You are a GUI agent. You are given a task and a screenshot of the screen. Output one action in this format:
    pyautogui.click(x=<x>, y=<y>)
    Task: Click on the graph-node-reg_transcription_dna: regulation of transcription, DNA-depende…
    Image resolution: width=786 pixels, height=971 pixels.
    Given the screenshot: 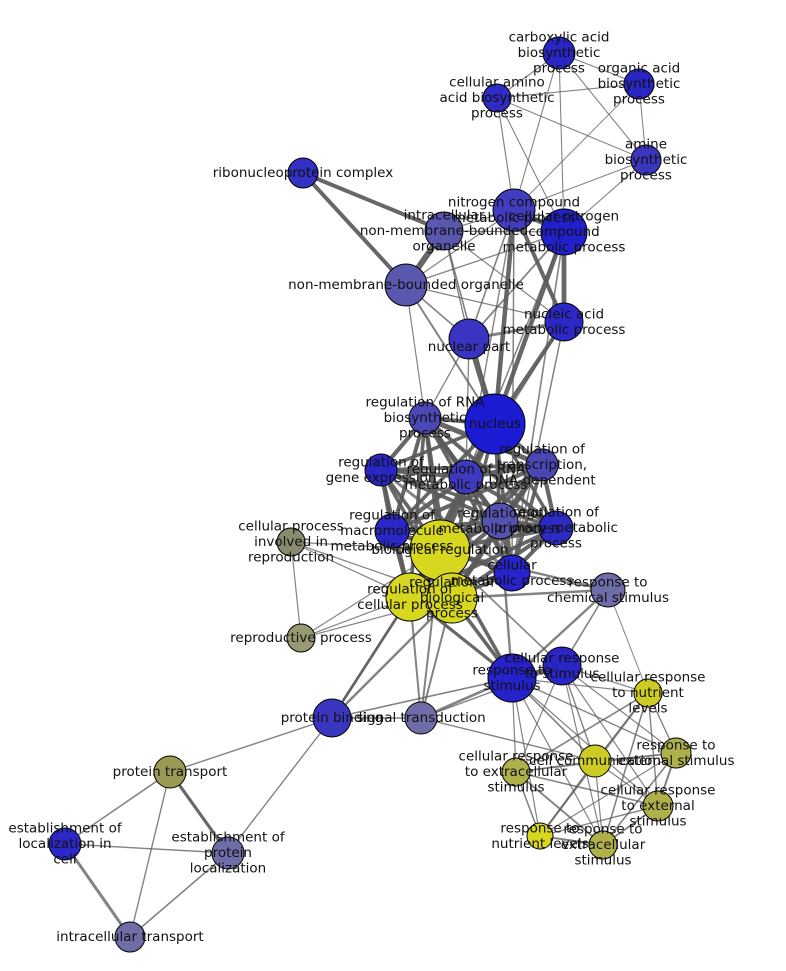 What is the action you would take?
    pyautogui.click(x=542, y=465)
    